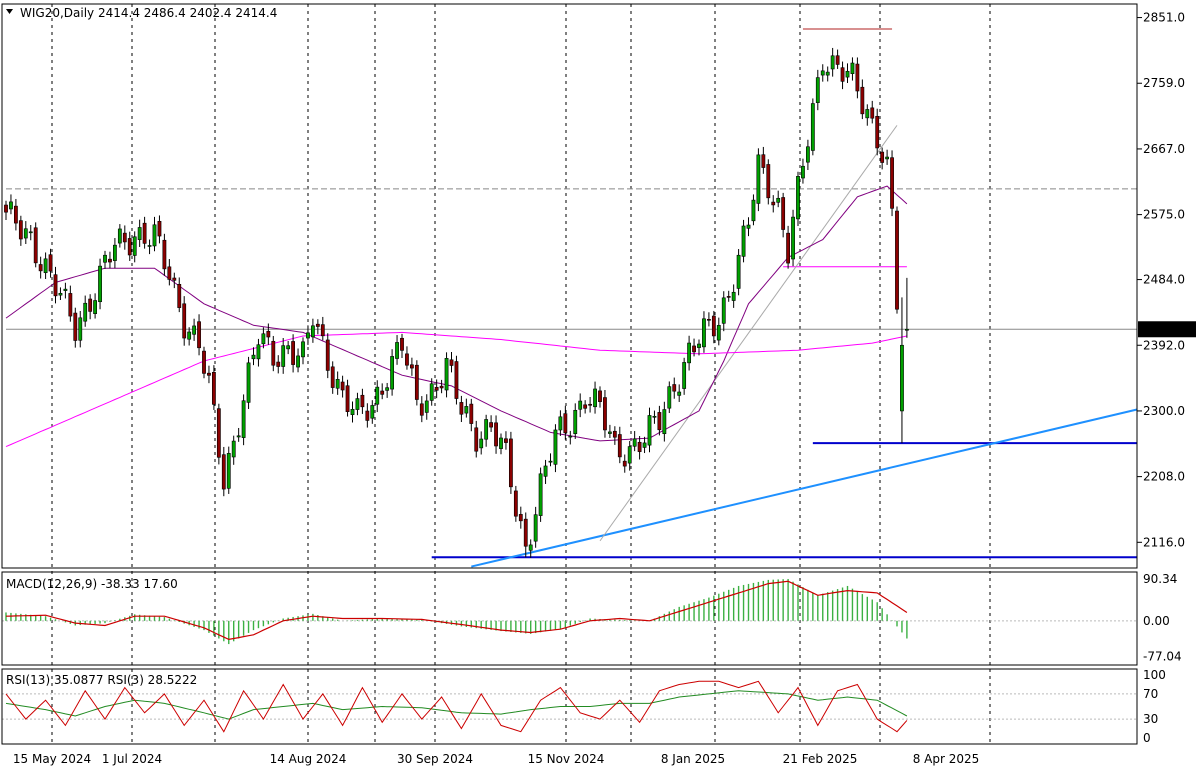 This screenshot has width=1200, height=771. What do you see at coordinates (1147, 738) in the screenshot?
I see `rsi-y-tick-label: 0` at bounding box center [1147, 738].